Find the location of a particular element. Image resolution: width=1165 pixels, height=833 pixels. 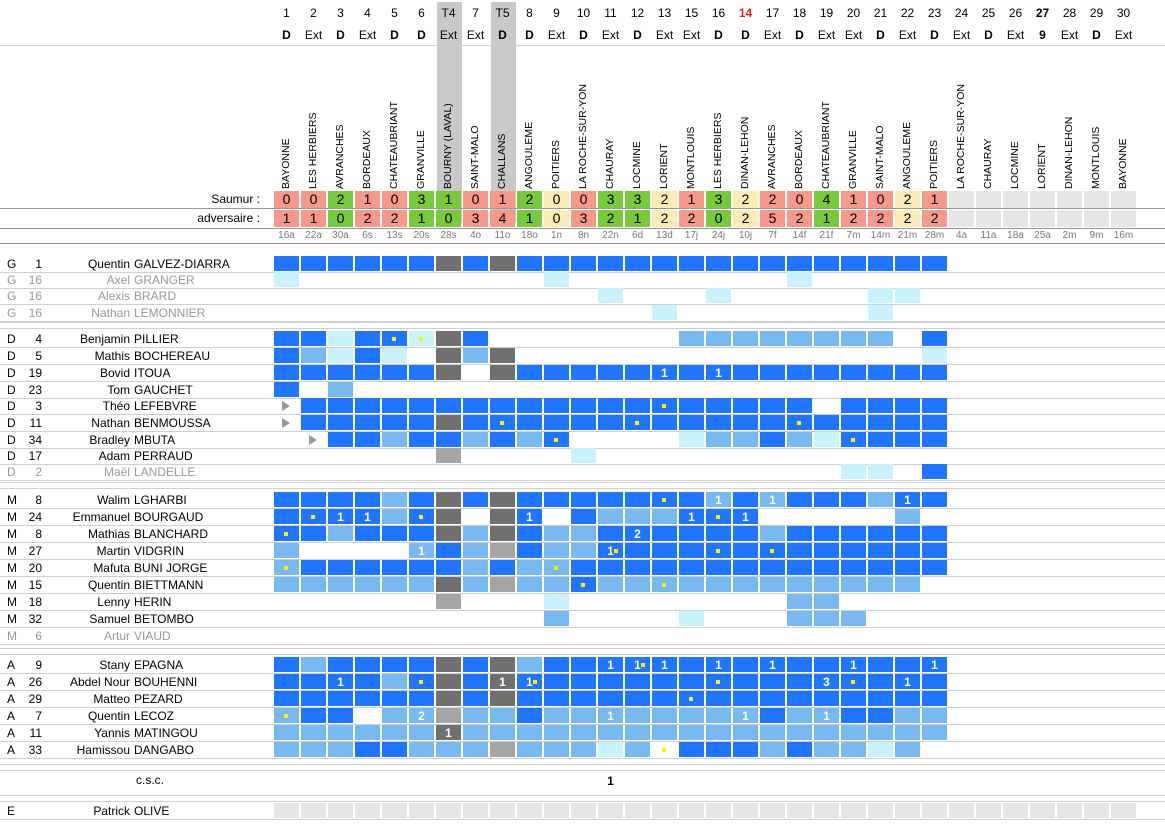

player-last-name: BETOMBO is located at coordinates (164, 619).